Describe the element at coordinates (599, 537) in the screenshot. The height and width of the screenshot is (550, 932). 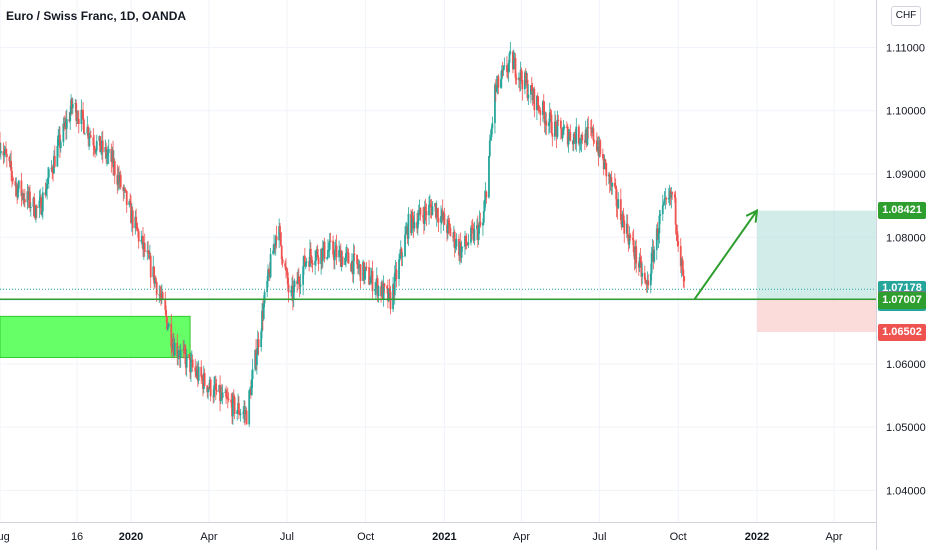
I see `x-tick-label: Jul` at that location.